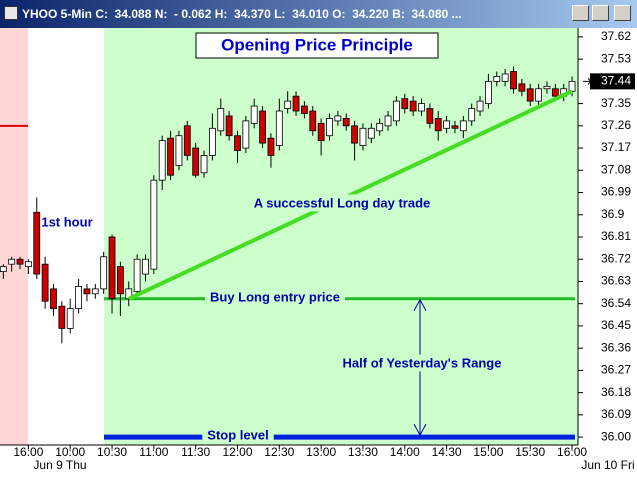  I want to click on y-tick-label: 36.99, so click(616, 192).